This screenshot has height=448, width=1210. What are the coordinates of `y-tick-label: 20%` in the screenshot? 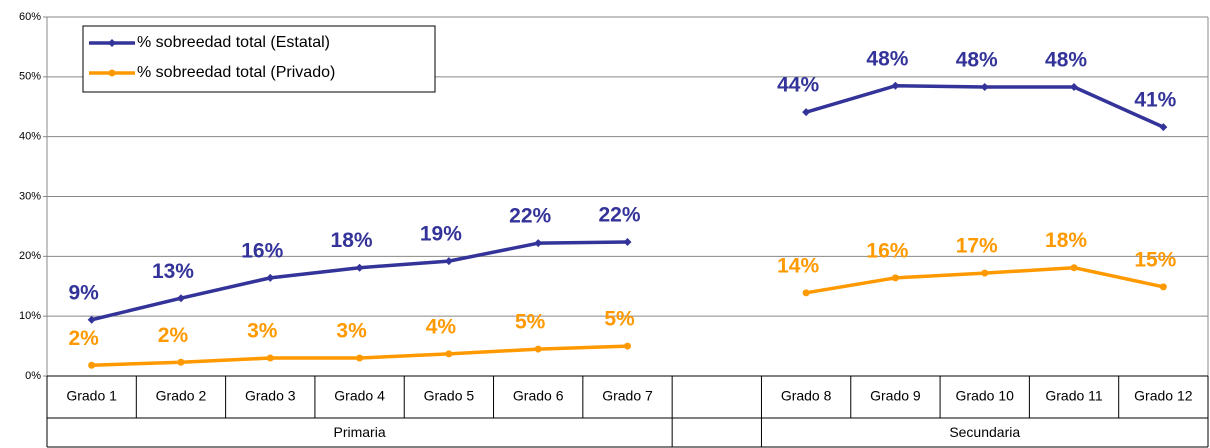 It's located at (30, 256).